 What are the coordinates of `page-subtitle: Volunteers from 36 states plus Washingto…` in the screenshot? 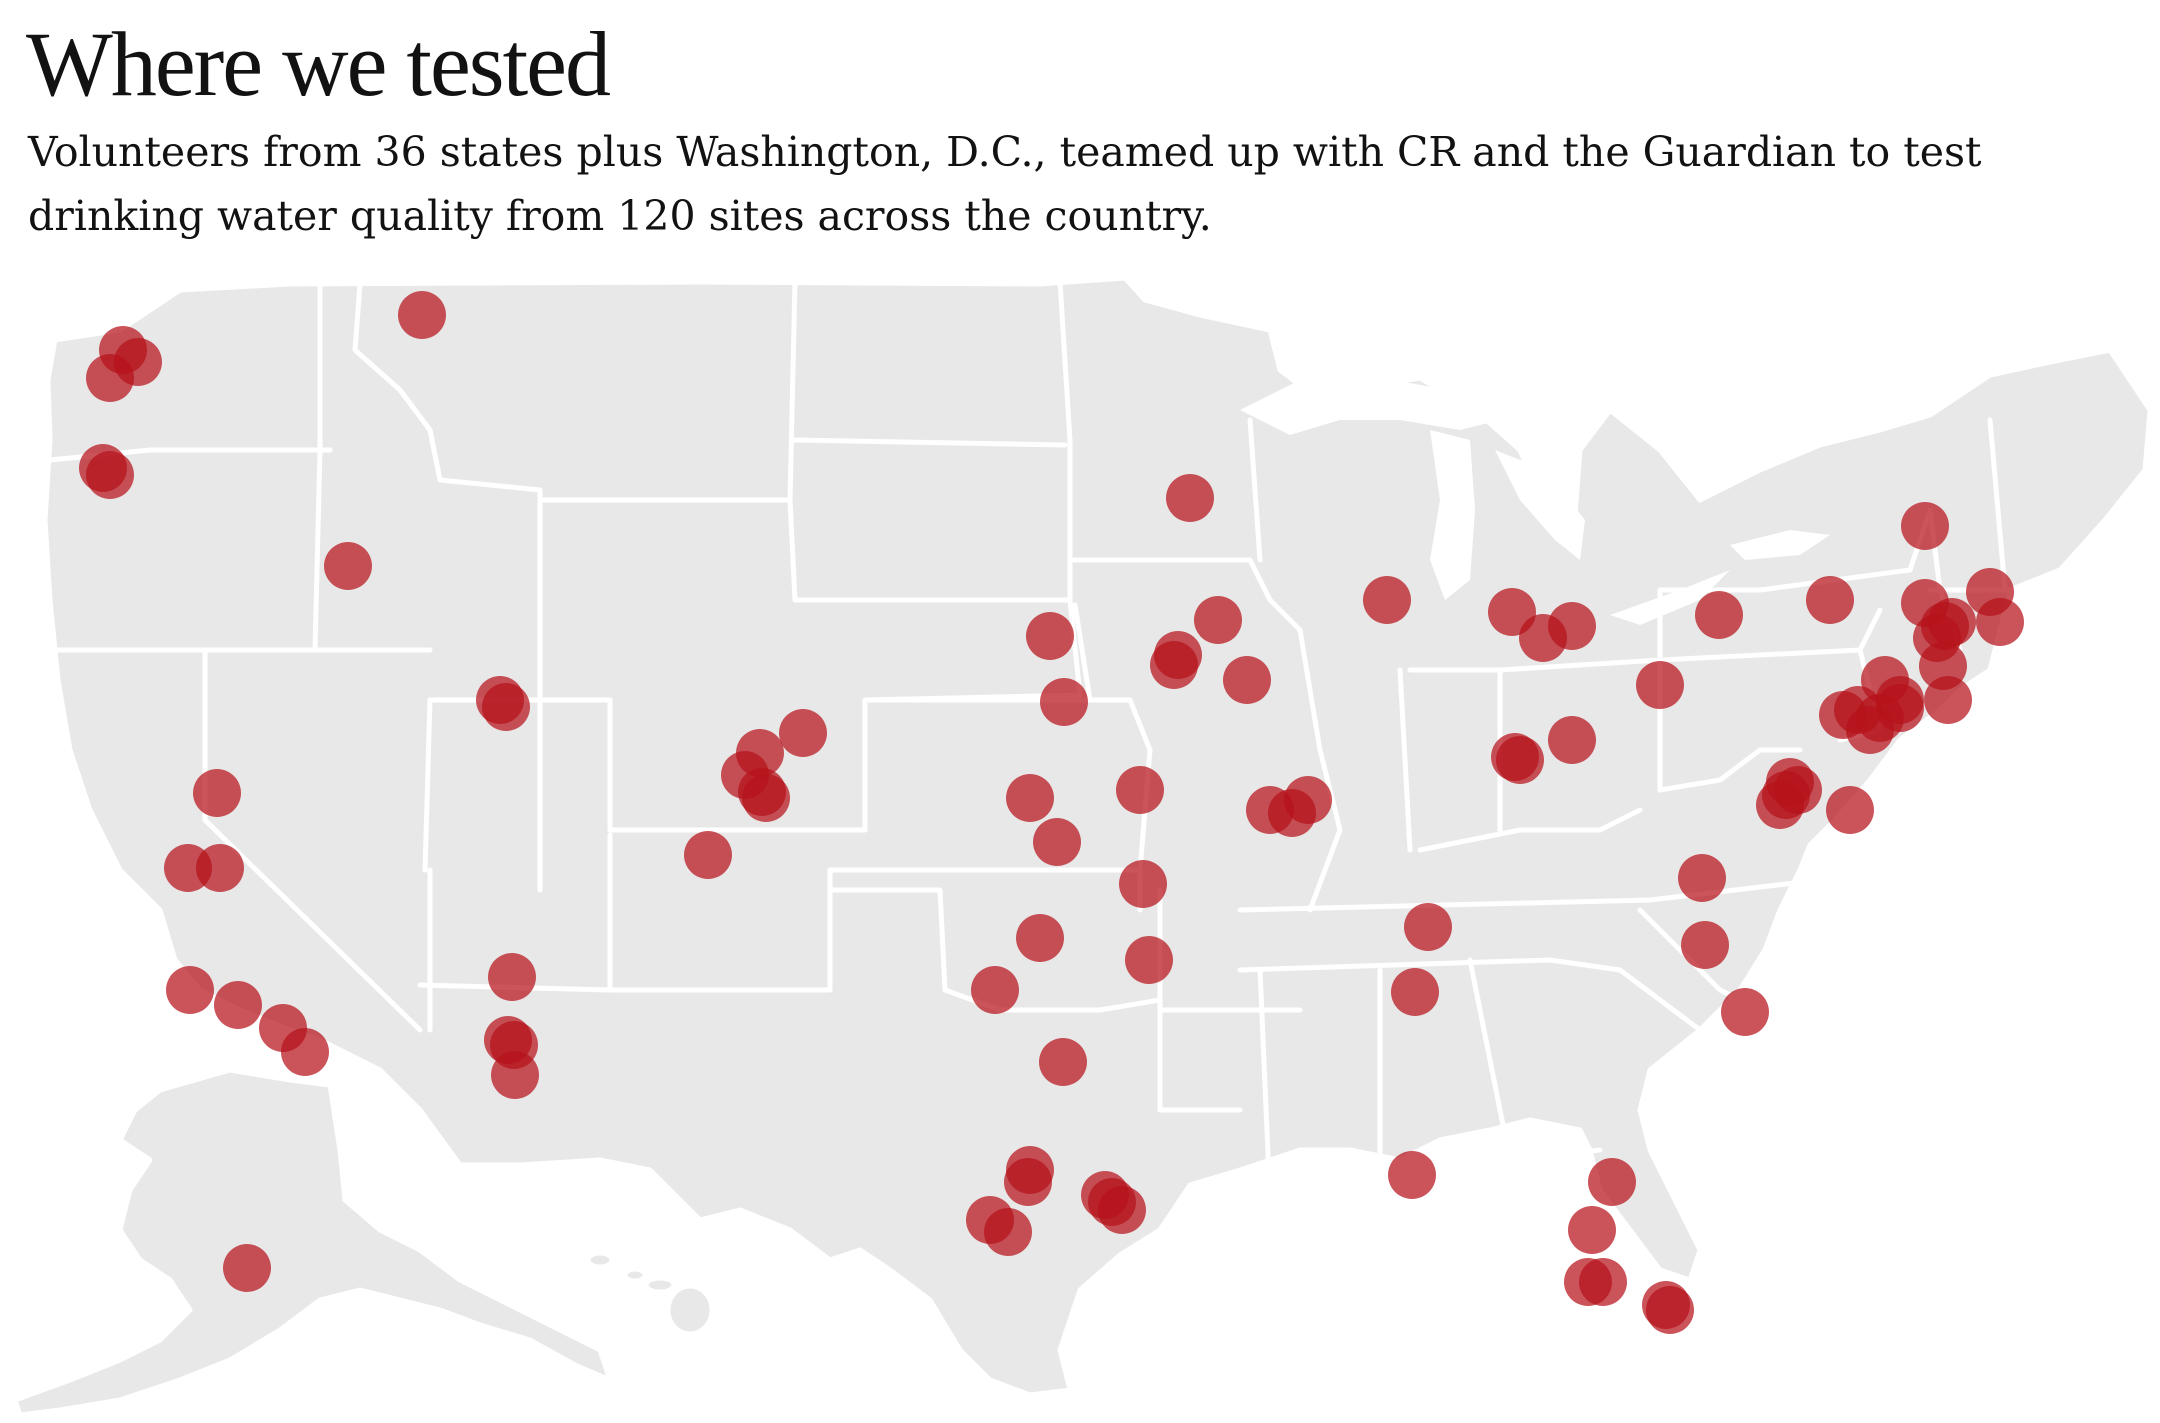 It's located at (1005, 184).